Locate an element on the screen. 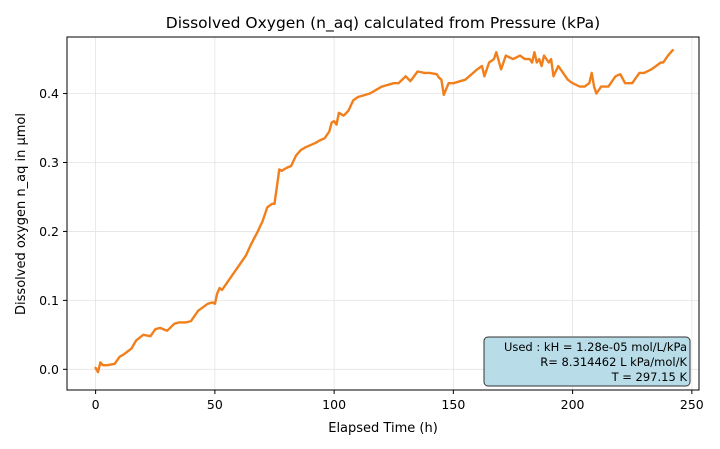  annotation-line-2: R= 8.314462 L kPa/mol/K is located at coordinates (613, 362).